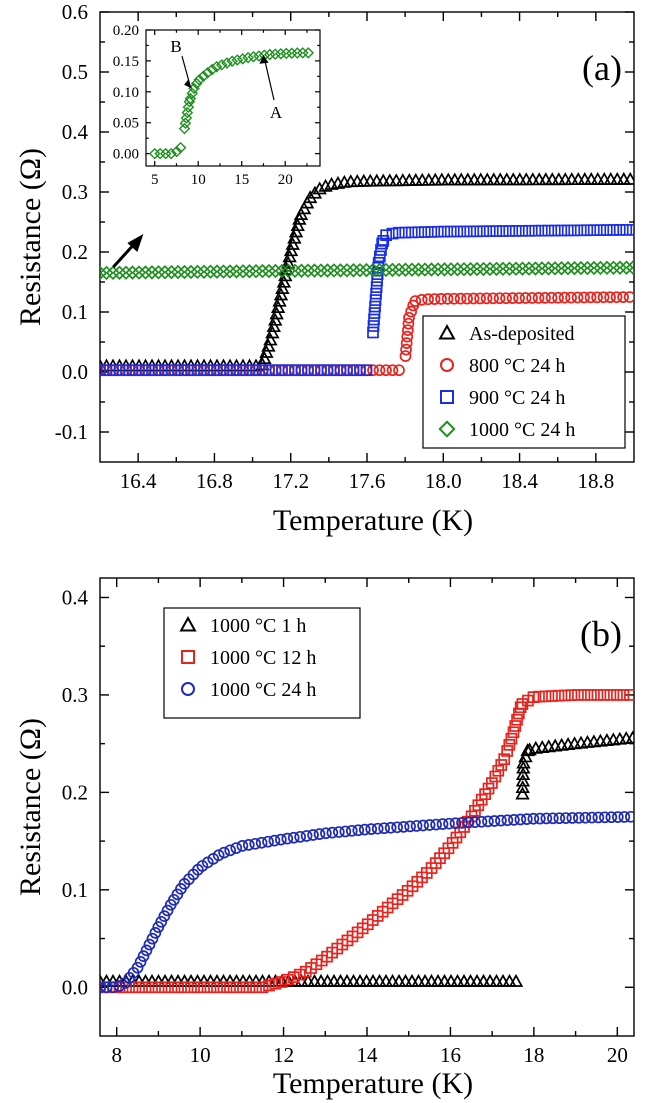 The image size is (645, 1103). What do you see at coordinates (75, 72) in the screenshot?
I see `y-tick-label: 0.5` at bounding box center [75, 72].